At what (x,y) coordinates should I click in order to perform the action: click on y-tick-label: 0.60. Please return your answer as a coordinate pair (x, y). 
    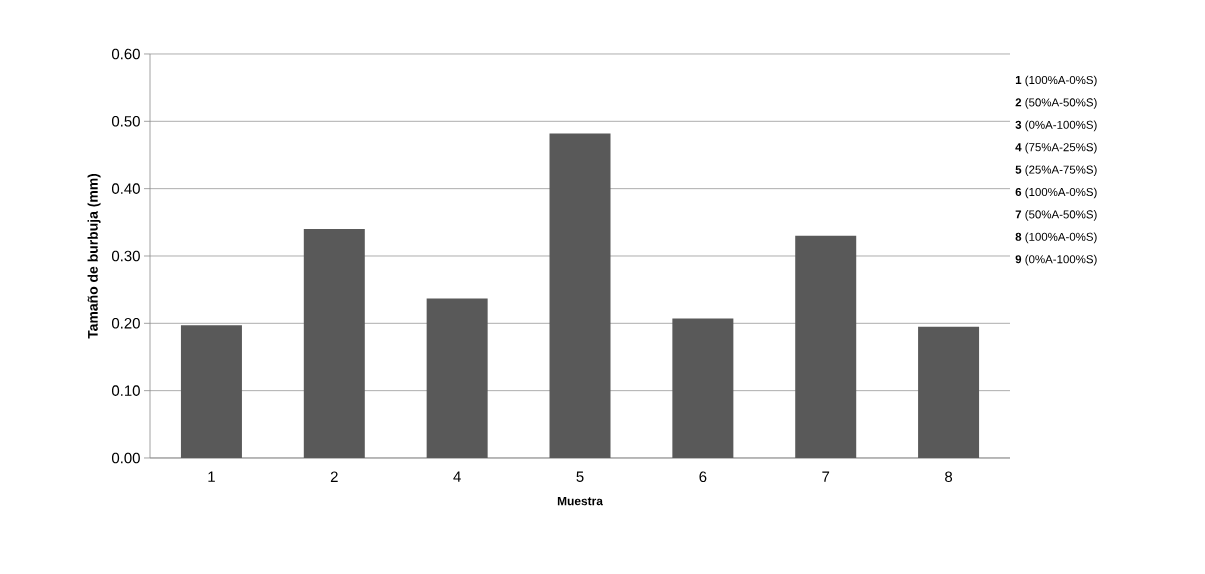
    Looking at the image, I should click on (125, 54).